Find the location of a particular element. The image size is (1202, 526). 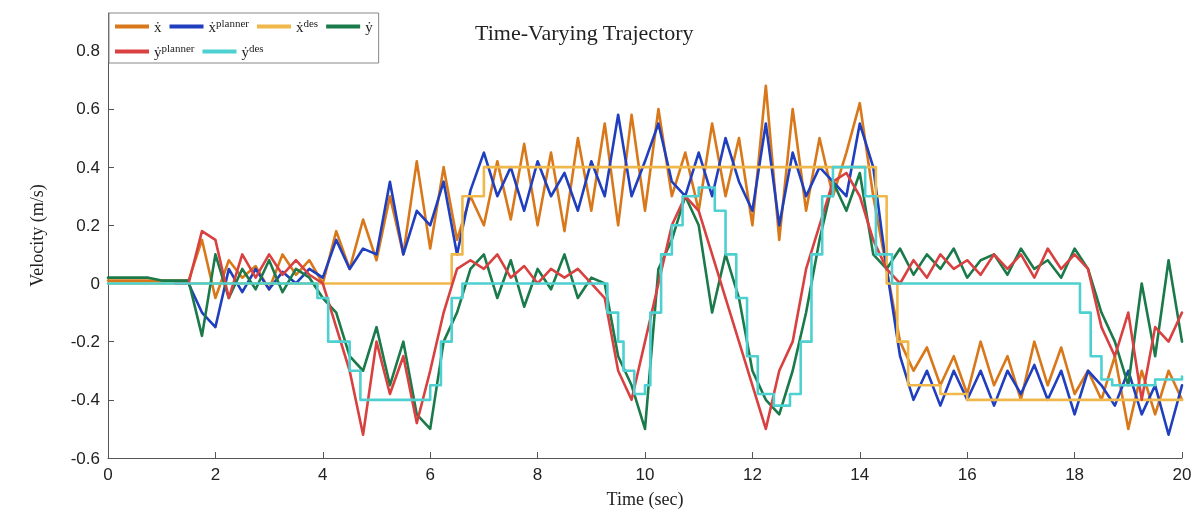

chart-title: Time-Varying Trajectory is located at coordinates (584, 32).